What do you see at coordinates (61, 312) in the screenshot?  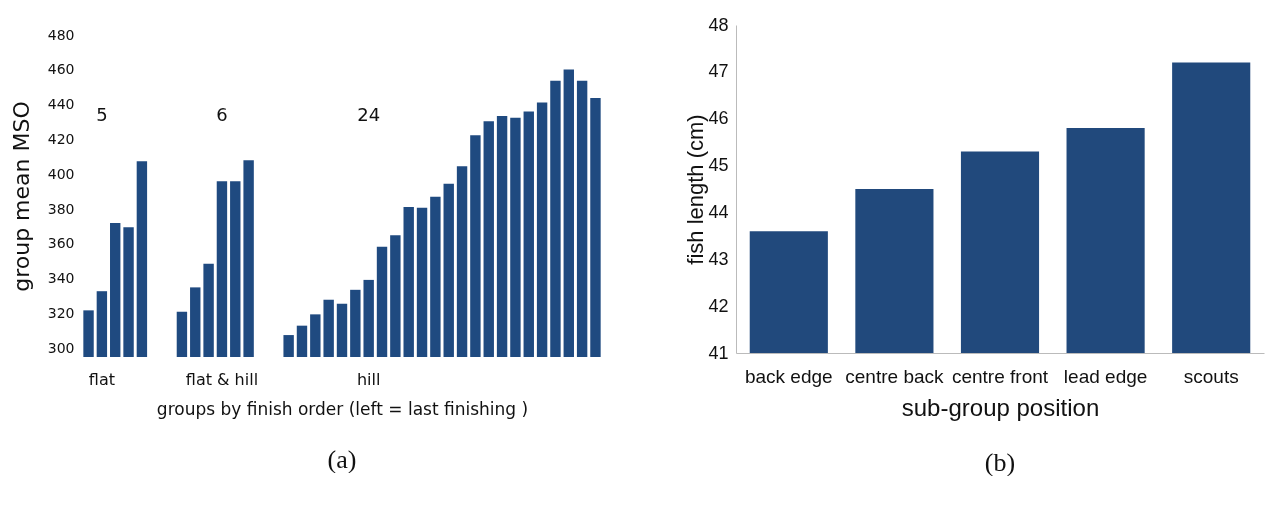 I see `y-tick-label: 320` at bounding box center [61, 312].